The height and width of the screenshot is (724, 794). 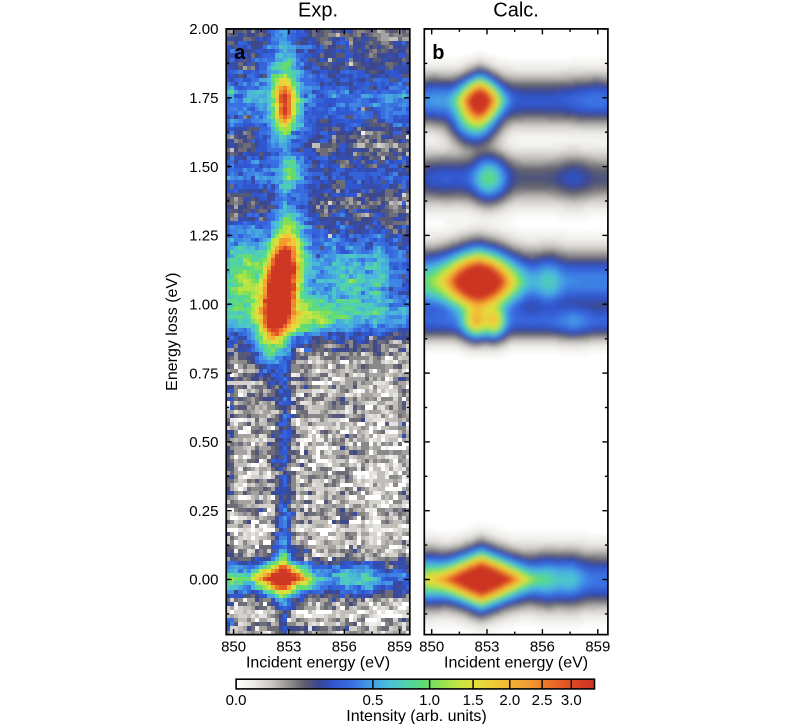 I want to click on svg-text: 0.0, so click(x=236, y=700).